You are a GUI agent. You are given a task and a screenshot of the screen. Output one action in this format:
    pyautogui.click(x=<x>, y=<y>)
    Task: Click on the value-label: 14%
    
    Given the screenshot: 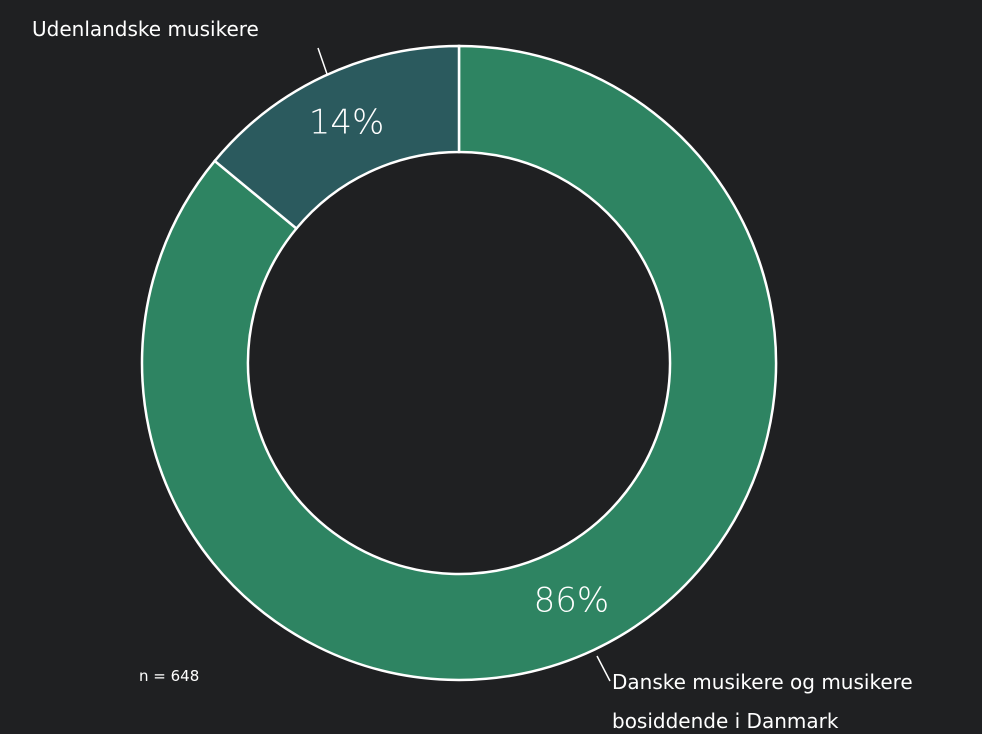 What is the action you would take?
    pyautogui.click(x=347, y=123)
    